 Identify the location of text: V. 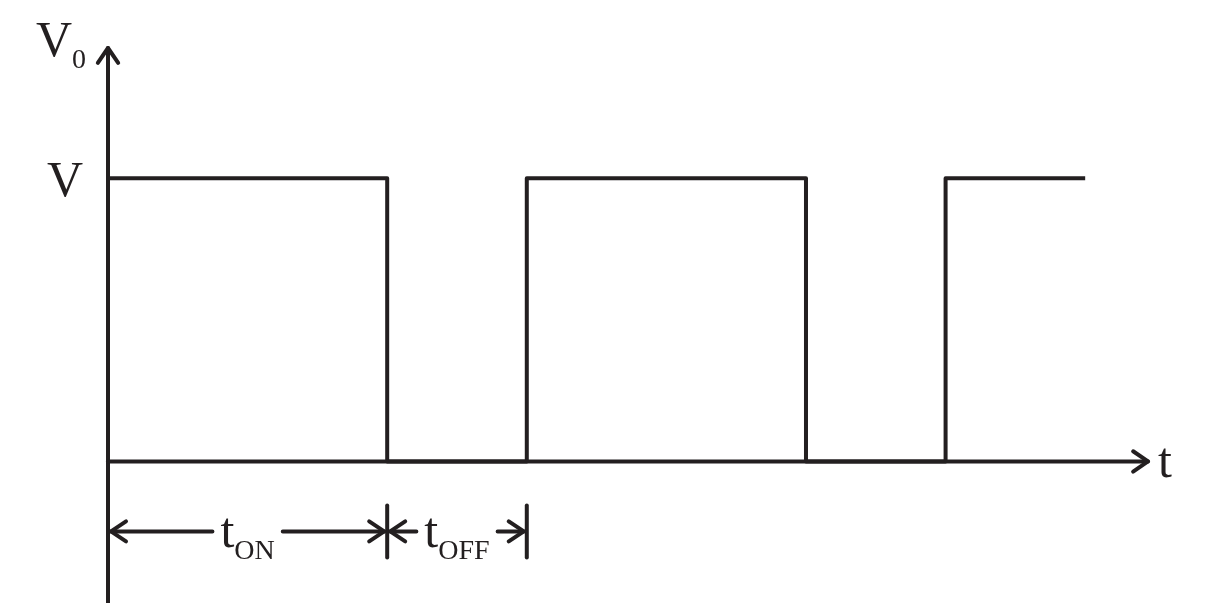
(64, 179).